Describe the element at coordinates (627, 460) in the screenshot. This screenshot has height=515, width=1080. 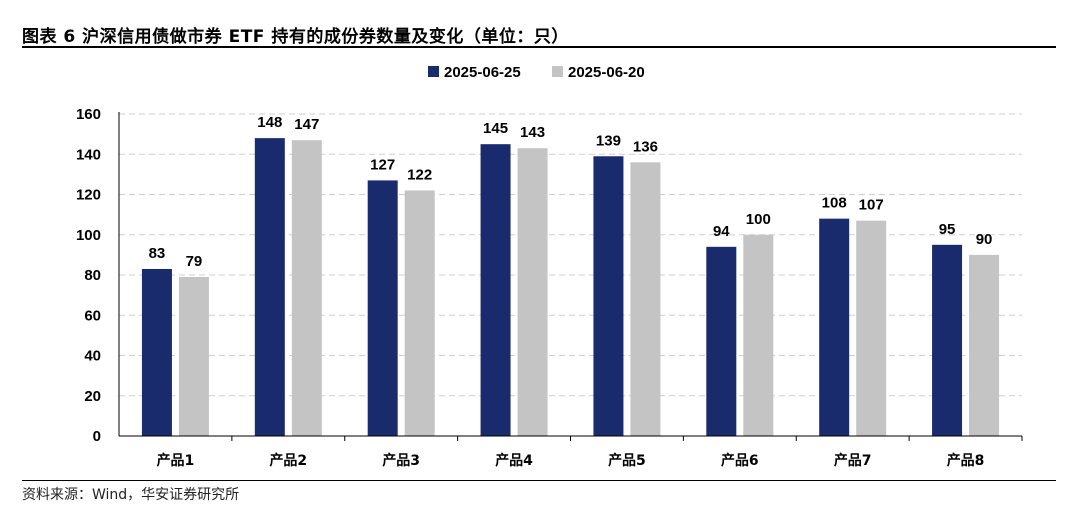
I see `x-category-label: 产品5` at that location.